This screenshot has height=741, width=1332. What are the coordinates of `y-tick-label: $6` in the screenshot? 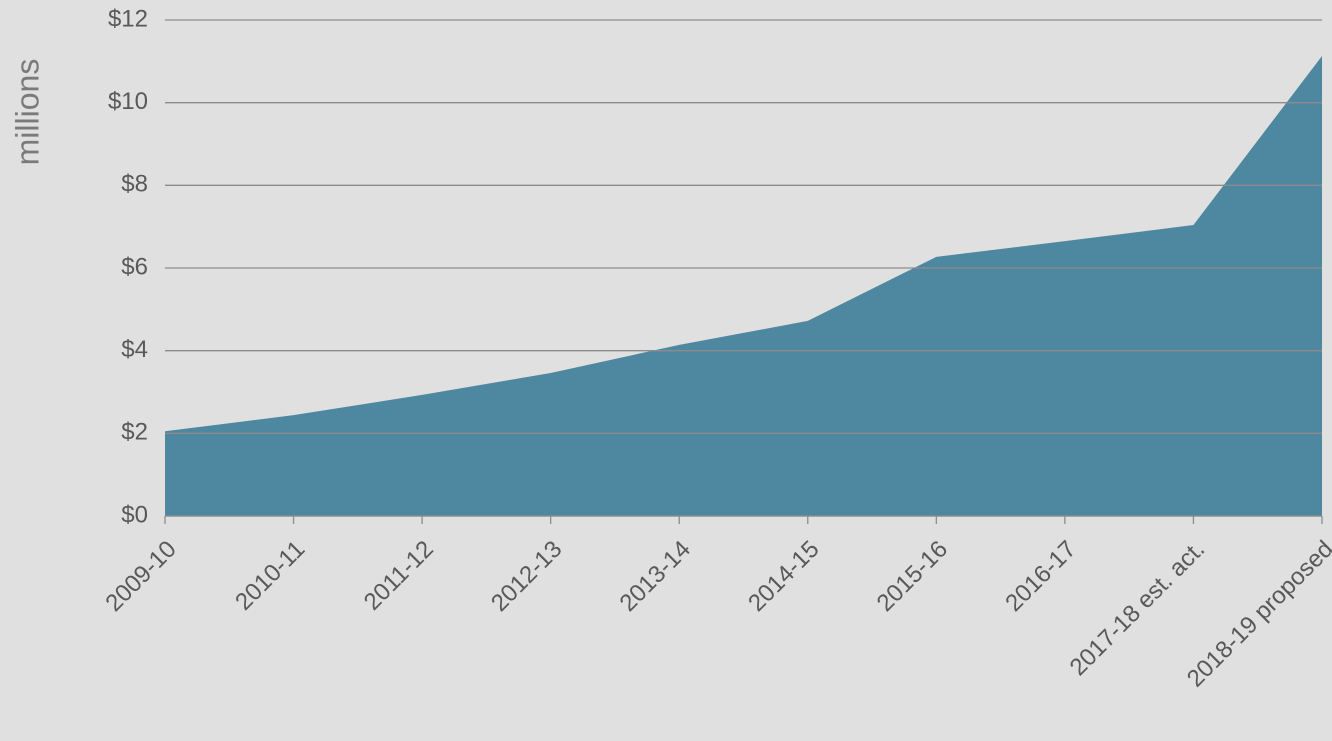 It's located at (134, 266).